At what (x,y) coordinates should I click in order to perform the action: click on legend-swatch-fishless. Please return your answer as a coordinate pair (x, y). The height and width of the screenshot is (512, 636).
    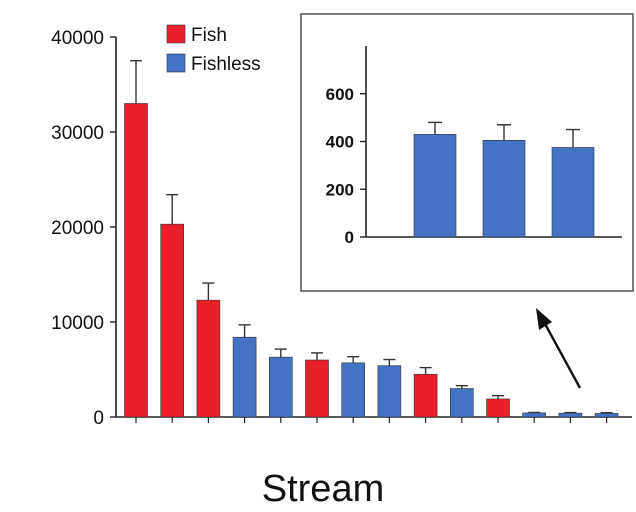
    Looking at the image, I should click on (176, 63).